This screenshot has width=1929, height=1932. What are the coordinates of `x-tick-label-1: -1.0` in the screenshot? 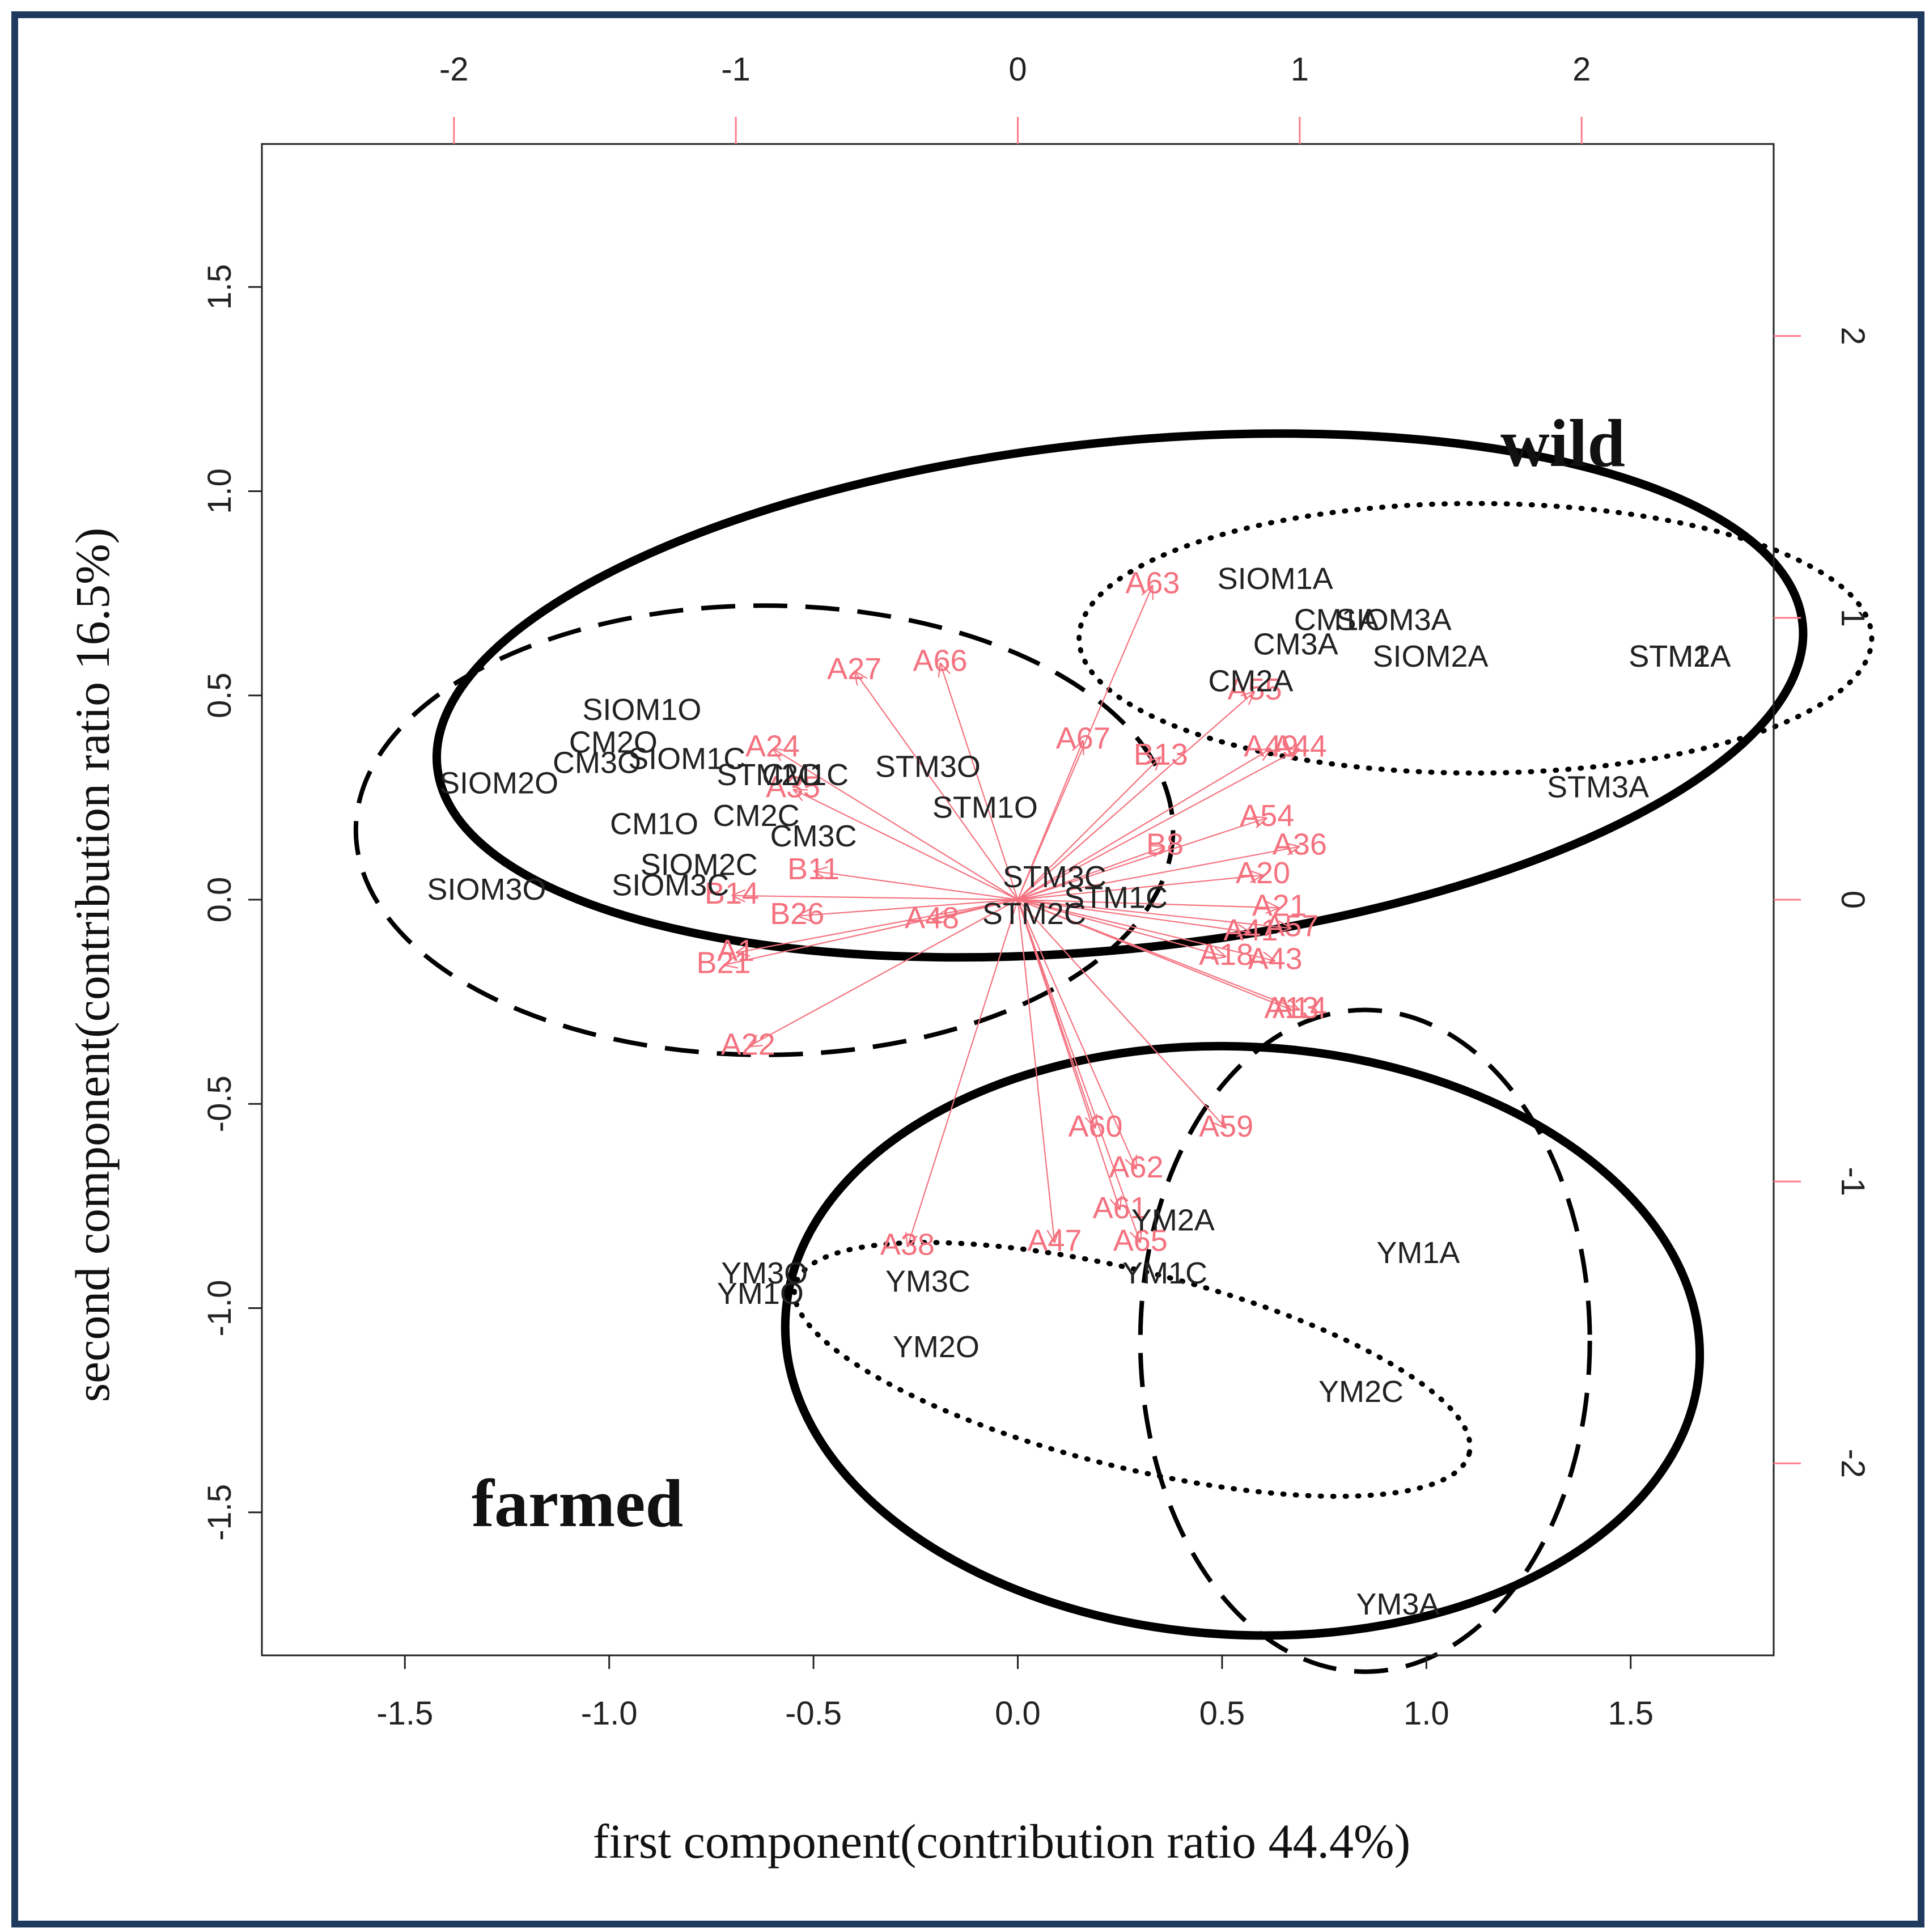 It's located at (610, 1713).